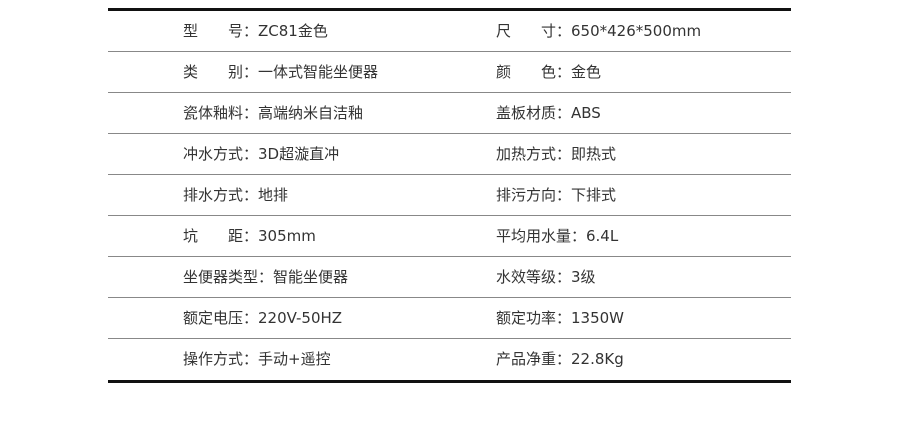 This screenshot has width=900, height=441. What do you see at coordinates (261, 154) in the screenshot?
I see `spec-left: 冲水方式：3D超漩直冲` at bounding box center [261, 154].